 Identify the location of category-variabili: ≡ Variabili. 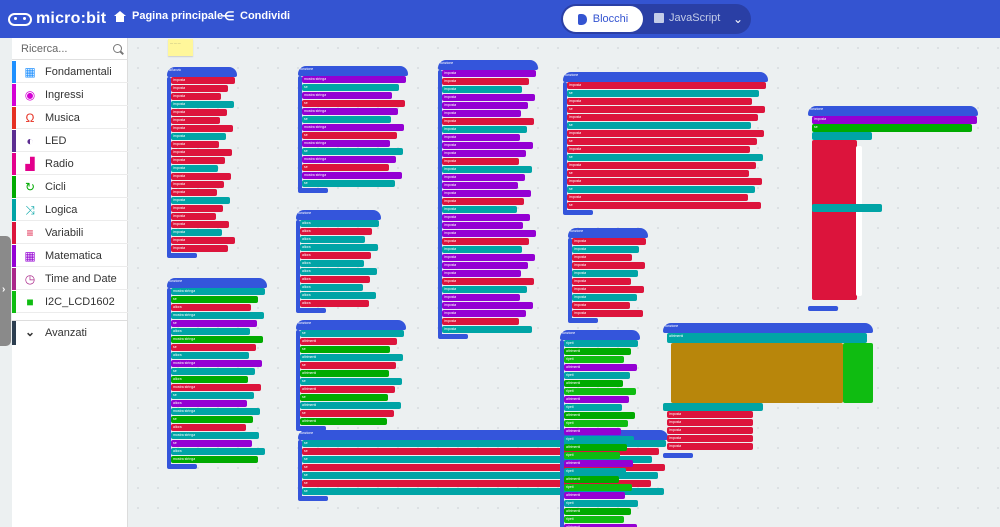
(70, 233).